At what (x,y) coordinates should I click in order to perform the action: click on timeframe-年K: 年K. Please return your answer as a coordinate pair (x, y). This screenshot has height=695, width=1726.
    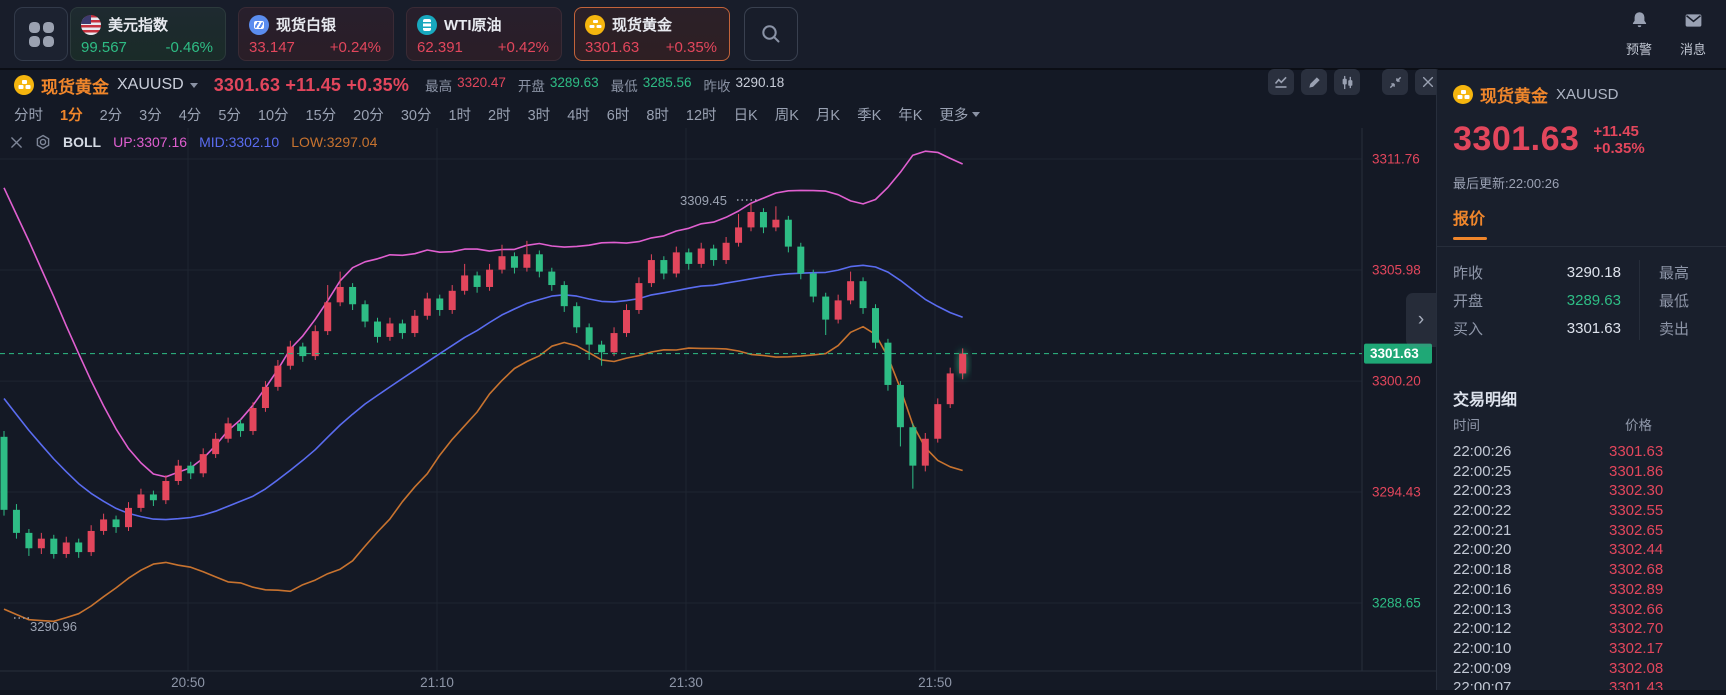
    Looking at the image, I should click on (910, 115).